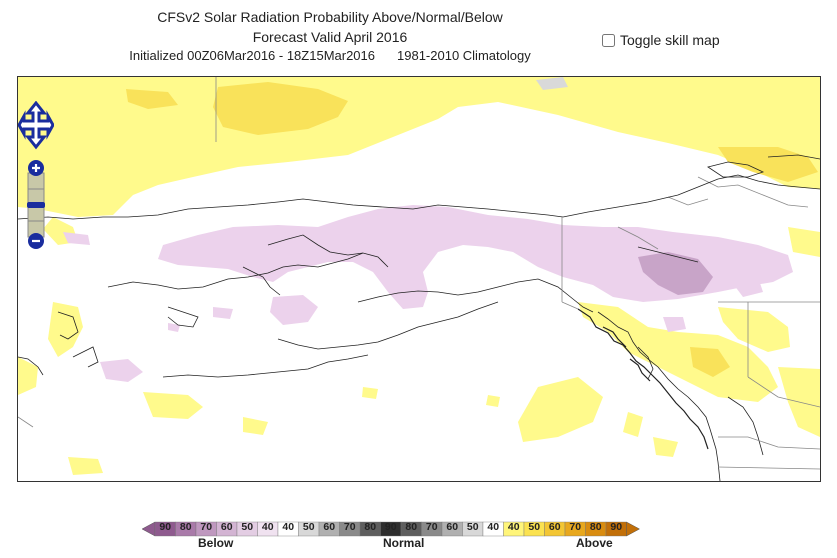  What do you see at coordinates (216, 543) in the screenshot?
I see `legend-below-label: Below` at bounding box center [216, 543].